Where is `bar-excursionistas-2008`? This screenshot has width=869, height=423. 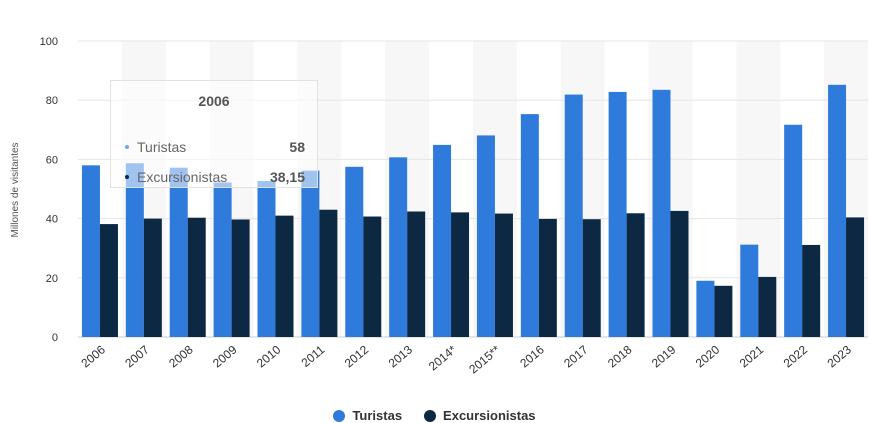 bar-excursionistas-2008 is located at coordinates (196, 277).